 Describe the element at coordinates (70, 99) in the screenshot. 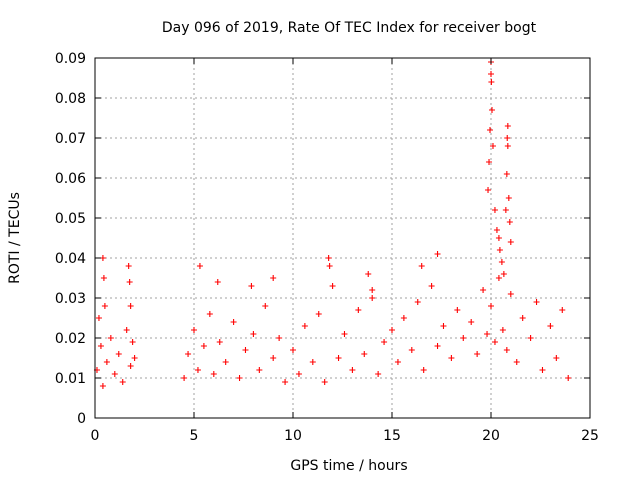

I see `y-tick-label: 0.08` at that location.